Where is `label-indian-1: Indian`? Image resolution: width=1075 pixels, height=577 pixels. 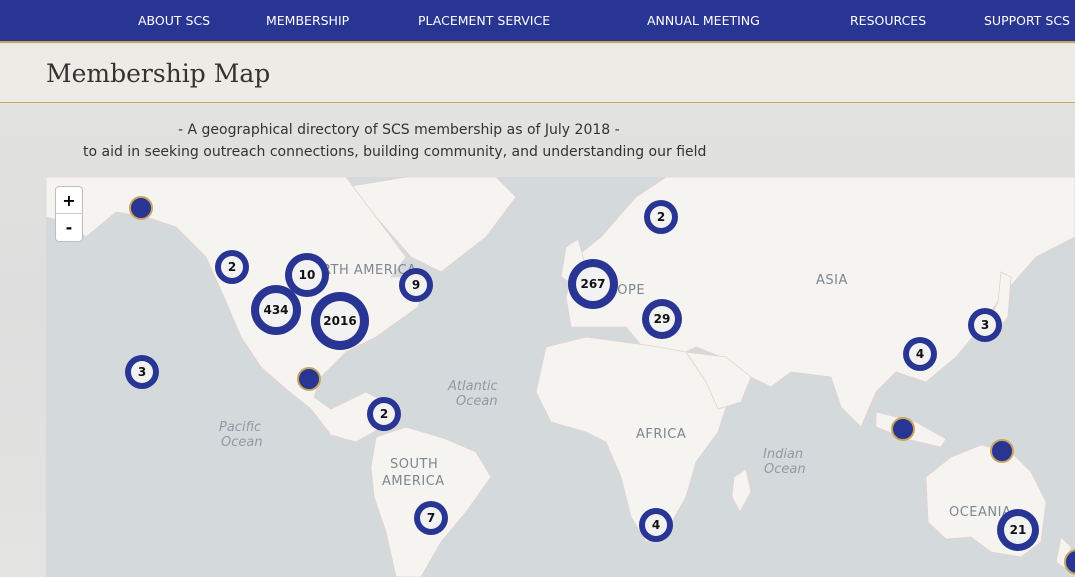 label-indian-1: Indian is located at coordinates (783, 454).